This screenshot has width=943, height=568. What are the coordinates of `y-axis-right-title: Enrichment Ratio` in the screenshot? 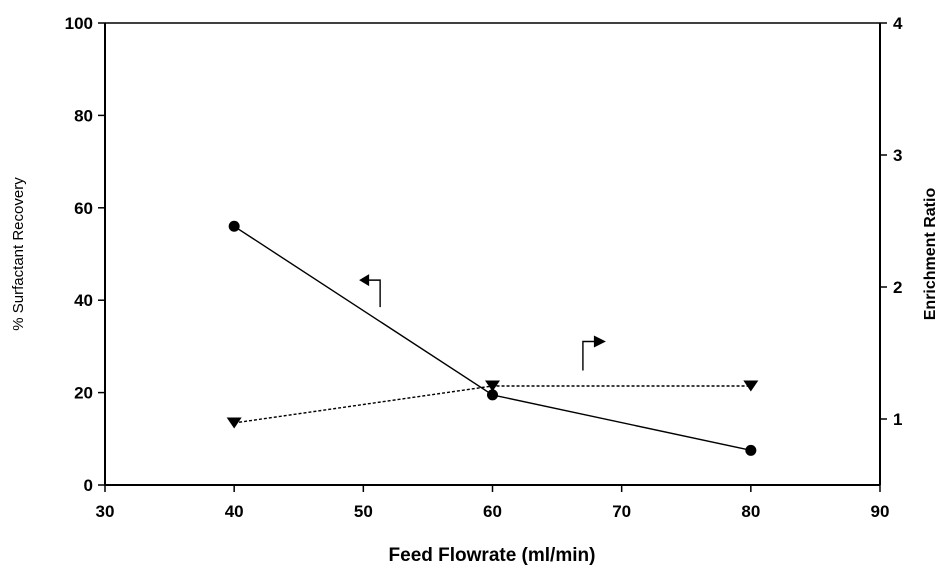 It's located at (930, 254).